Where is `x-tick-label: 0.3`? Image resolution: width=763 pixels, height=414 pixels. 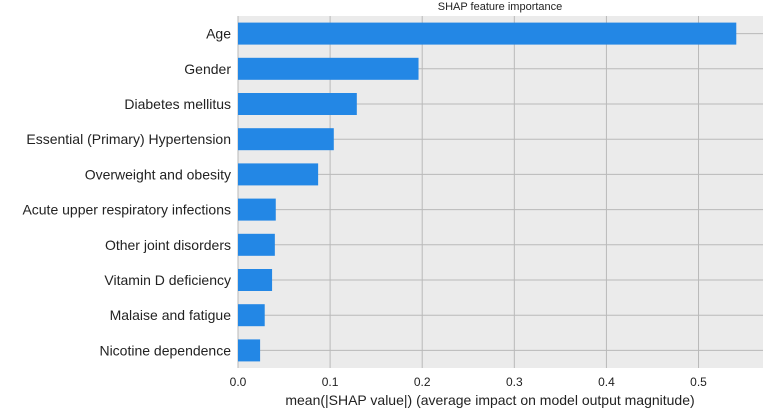
x-tick-label: 0.3 is located at coordinates (514, 382).